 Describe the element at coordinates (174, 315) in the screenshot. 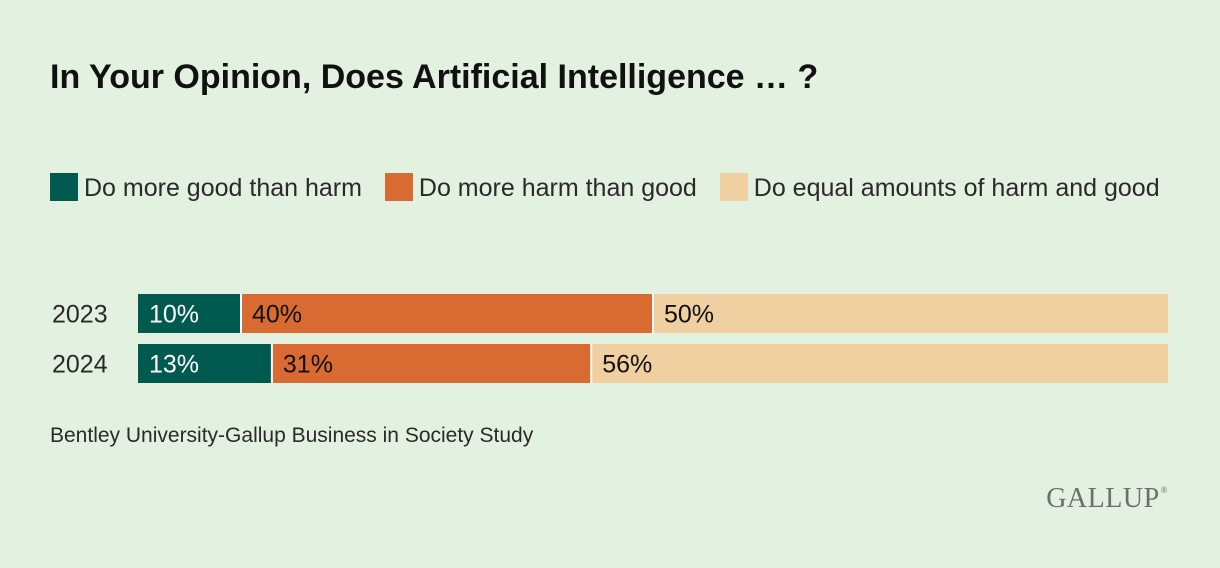

I see `data-label-good-2023: 10%` at that location.